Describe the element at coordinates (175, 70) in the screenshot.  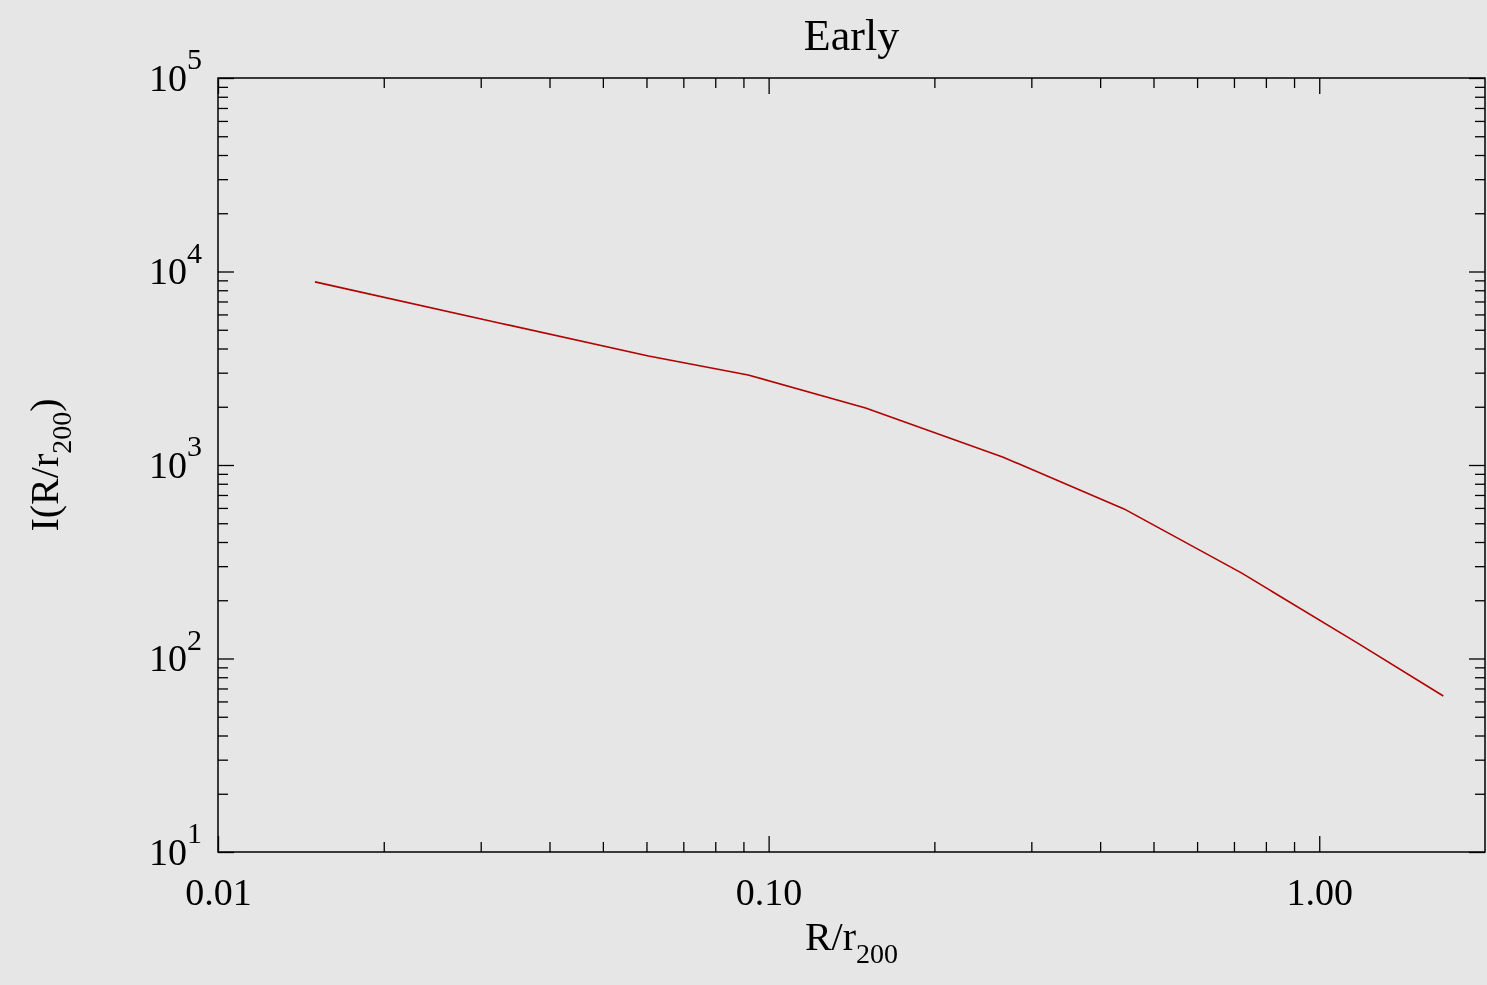
I see `y-tick-label: 10$^{5}$` at that location.